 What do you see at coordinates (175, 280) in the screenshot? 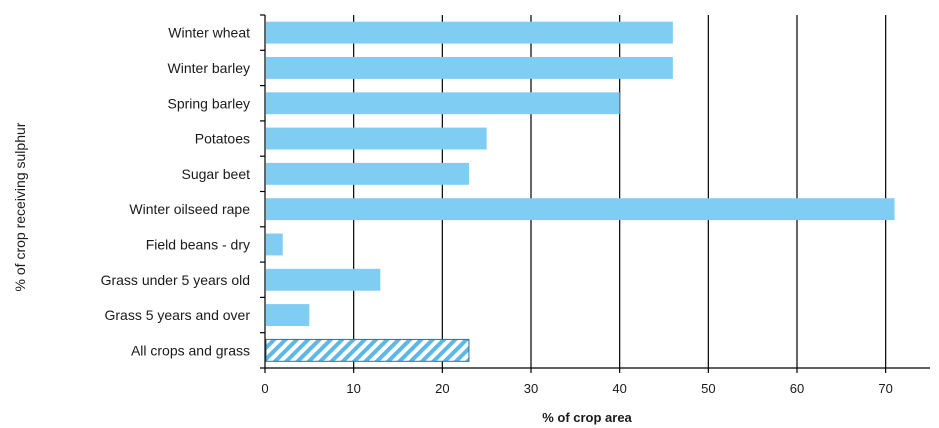
I see `category-label: Grass under 5 years old` at bounding box center [175, 280].